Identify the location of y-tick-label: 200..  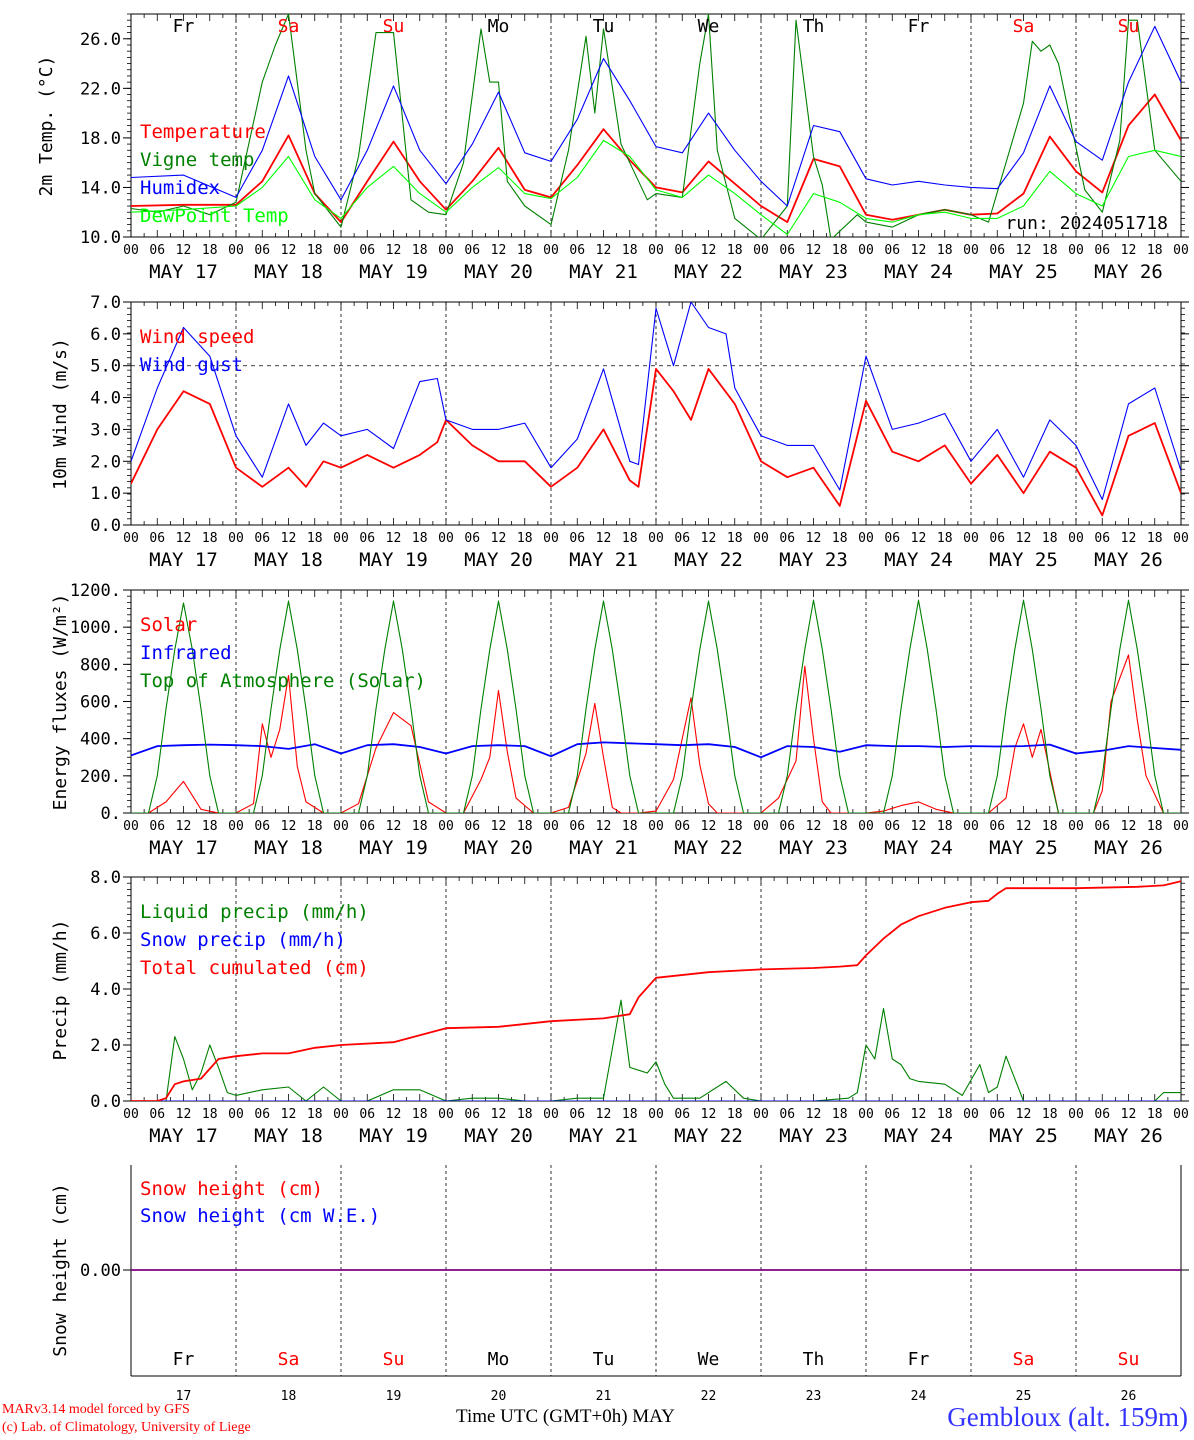
(100, 777).